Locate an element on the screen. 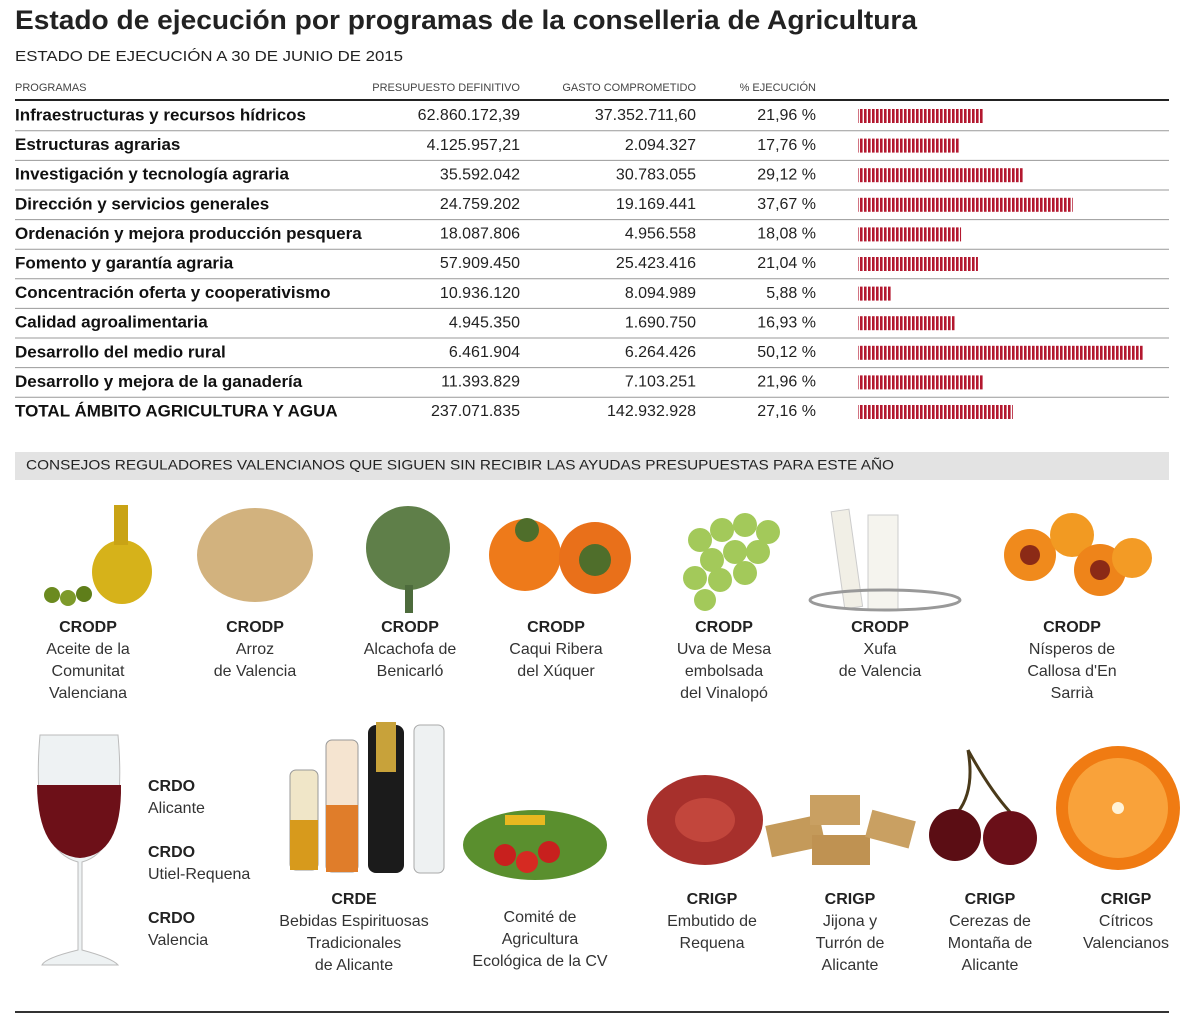 The height and width of the screenshot is (1016, 1200). program-name: Concentración oferta y cooperativismo is located at coordinates (173, 292).